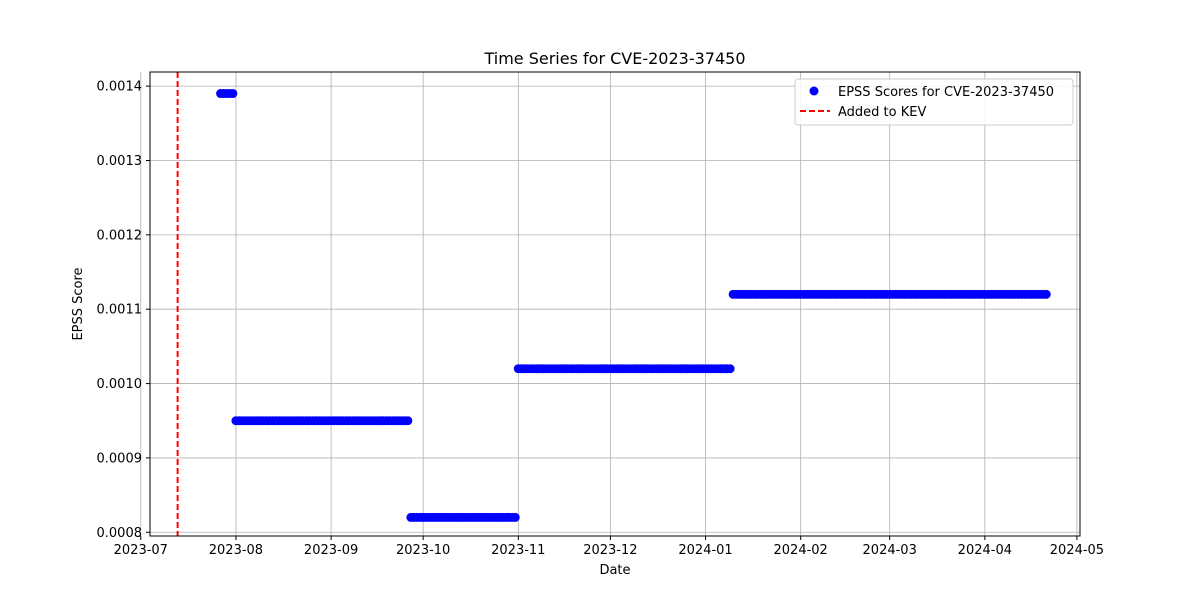  I want to click on x-tick-label: 2023-10, so click(423, 550).